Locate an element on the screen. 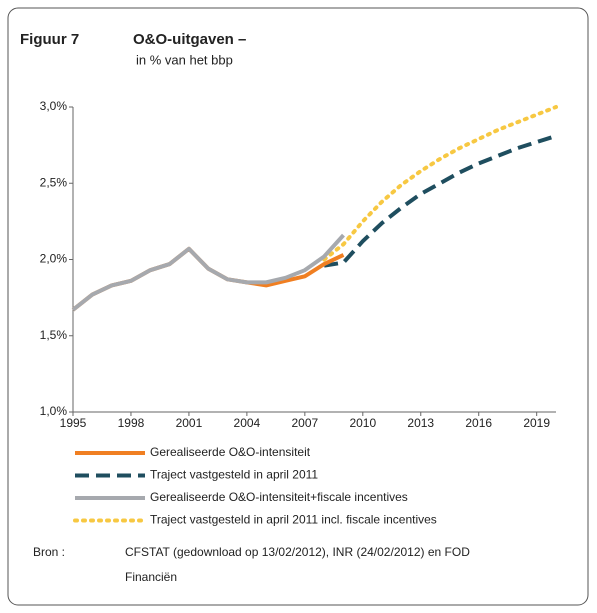 The image size is (597, 613). legend-label: Gerealiseerde O&O-intensiteit is located at coordinates (230, 452).